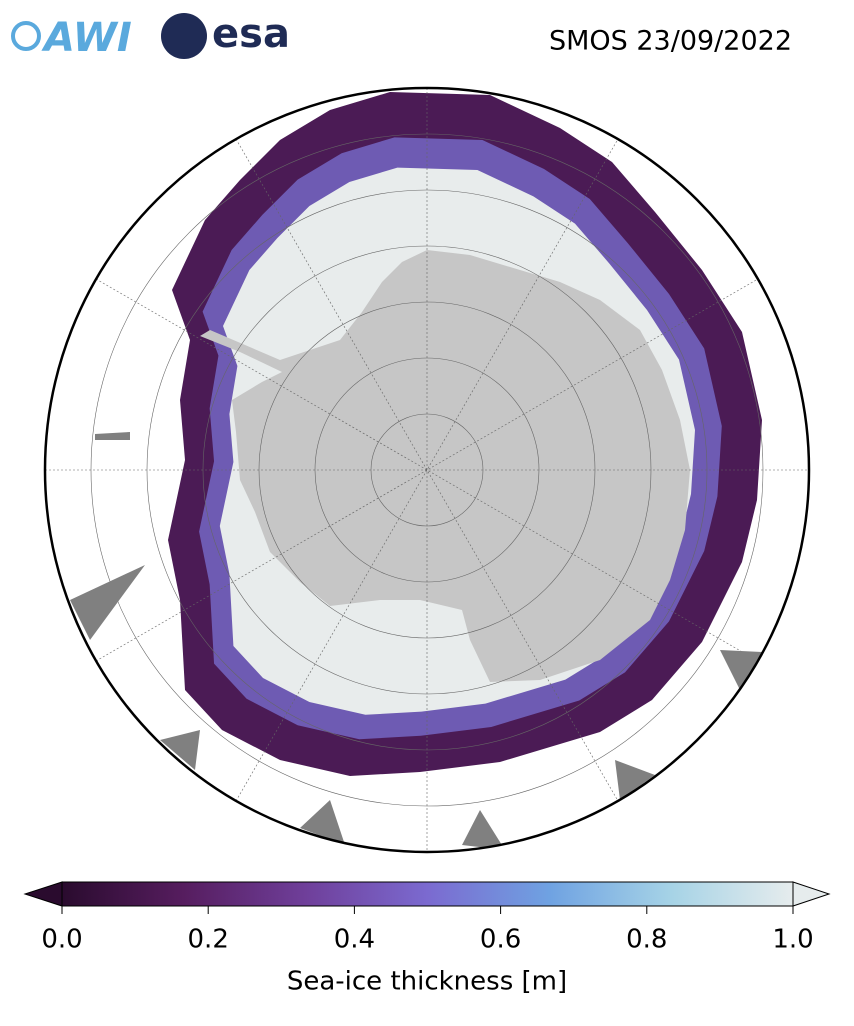  Describe the element at coordinates (26, 36) in the screenshot. I see `awi-globe` at that location.